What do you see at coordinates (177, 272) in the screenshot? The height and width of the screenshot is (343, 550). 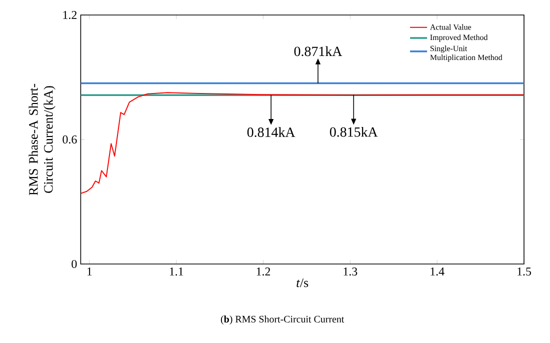 I see `x-tick-label: 1.1` at bounding box center [177, 272].